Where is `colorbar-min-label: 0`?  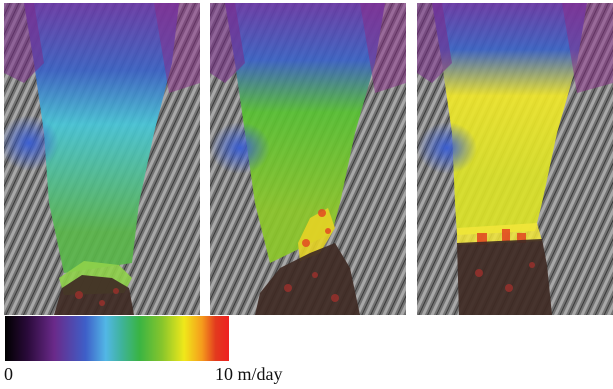 colorbar-min-label: 0 is located at coordinates (8, 374).